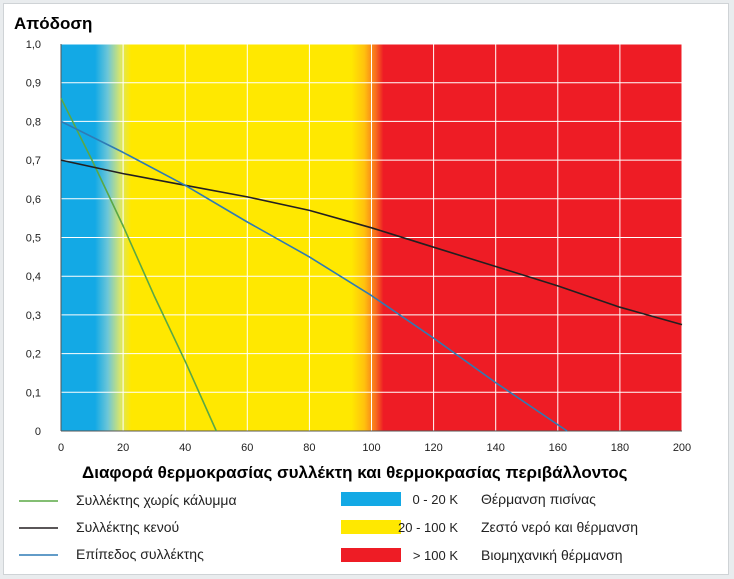  What do you see at coordinates (682, 448) in the screenshot?
I see `x-tick-label: 200` at bounding box center [682, 448].